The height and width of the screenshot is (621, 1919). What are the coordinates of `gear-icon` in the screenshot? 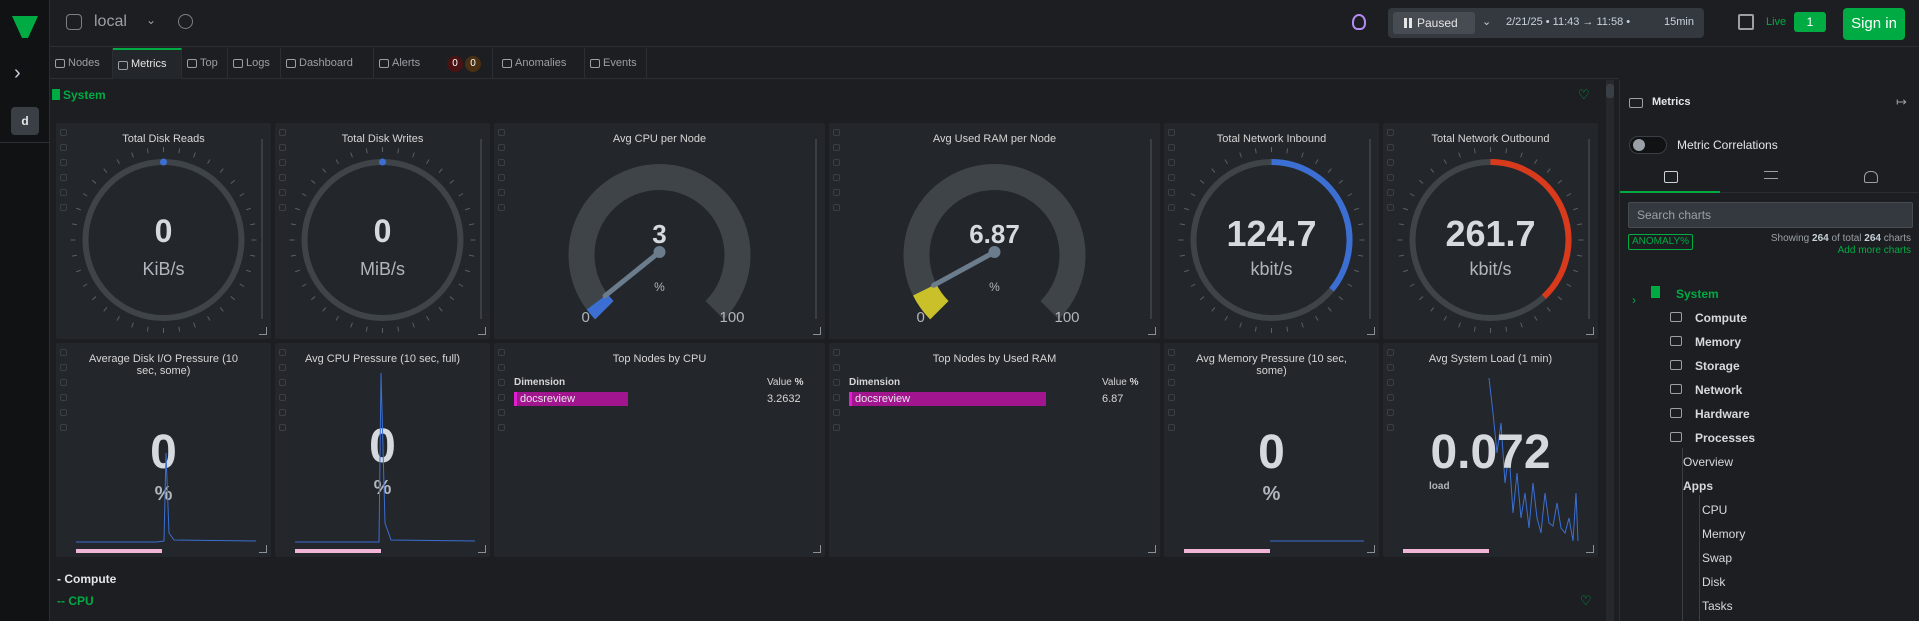 It's located at (185, 21).